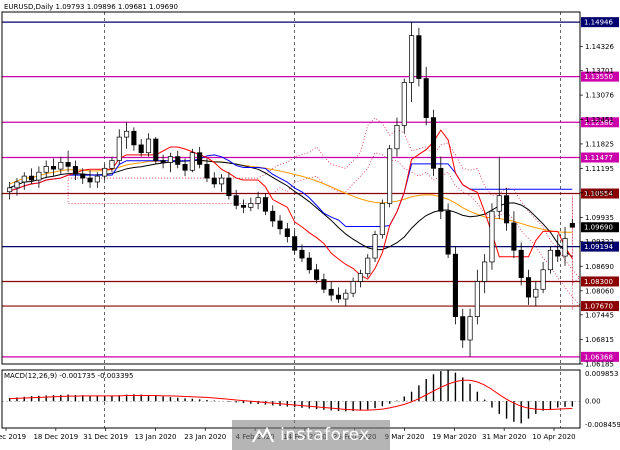  Describe the element at coordinates (13, 437) in the screenshot. I see `time-tick-label: 6 Dec 2019` at that location.